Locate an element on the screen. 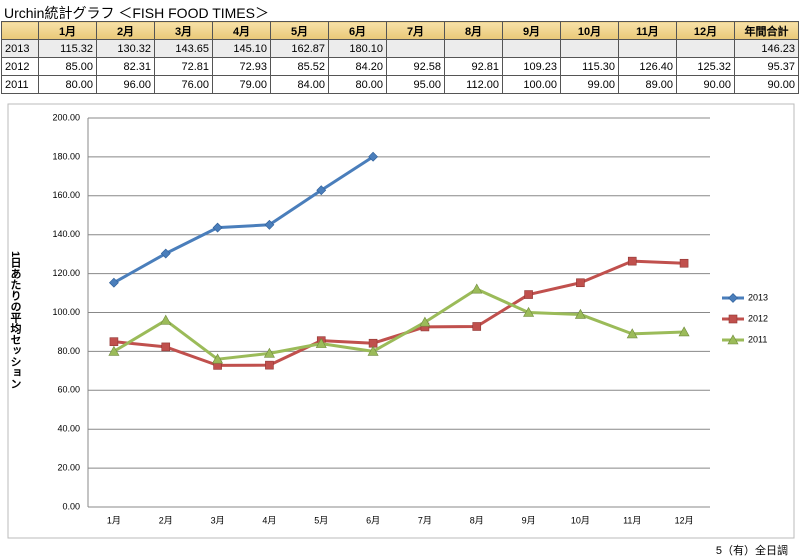 The width and height of the screenshot is (800, 560). cell: 79.00 is located at coordinates (241, 84).